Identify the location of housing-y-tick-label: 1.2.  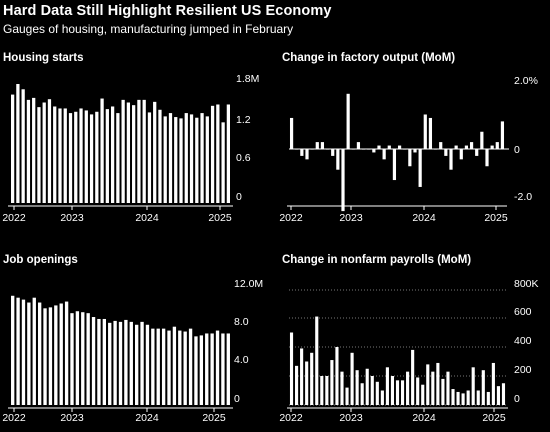
(243, 120).